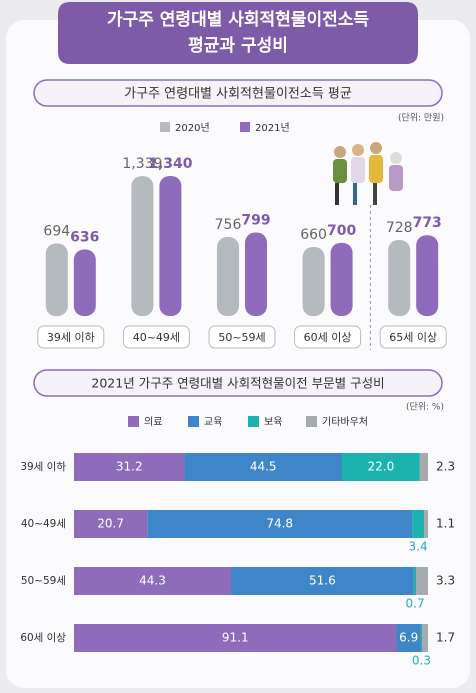  I want to click on value-label: 44.3, so click(152, 581).